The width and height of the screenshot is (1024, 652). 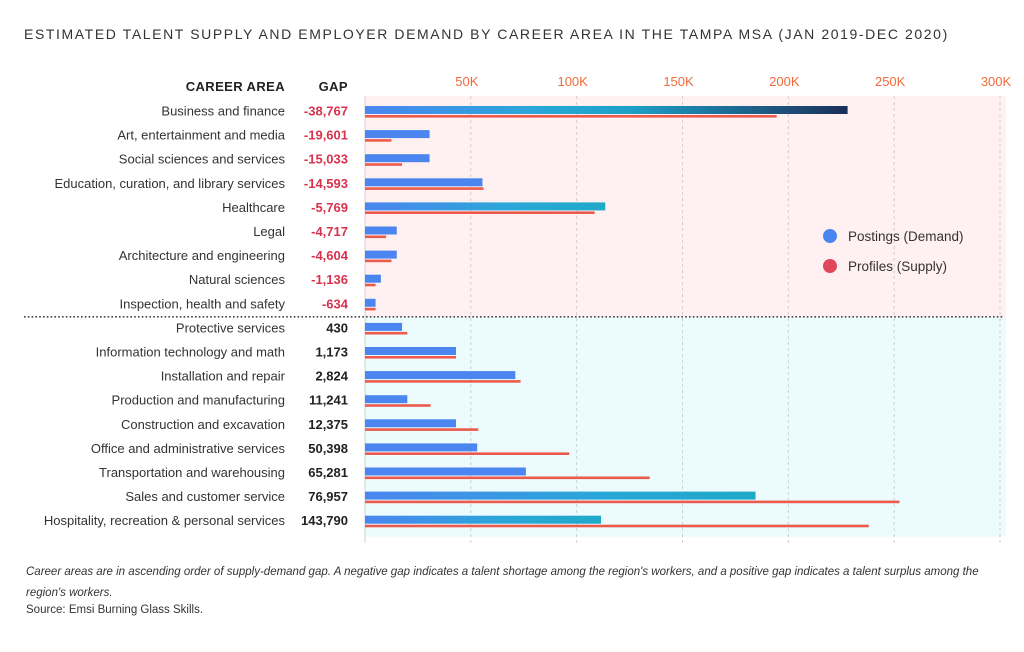 What do you see at coordinates (223, 376) in the screenshot?
I see `category-label: Installation and repair` at bounding box center [223, 376].